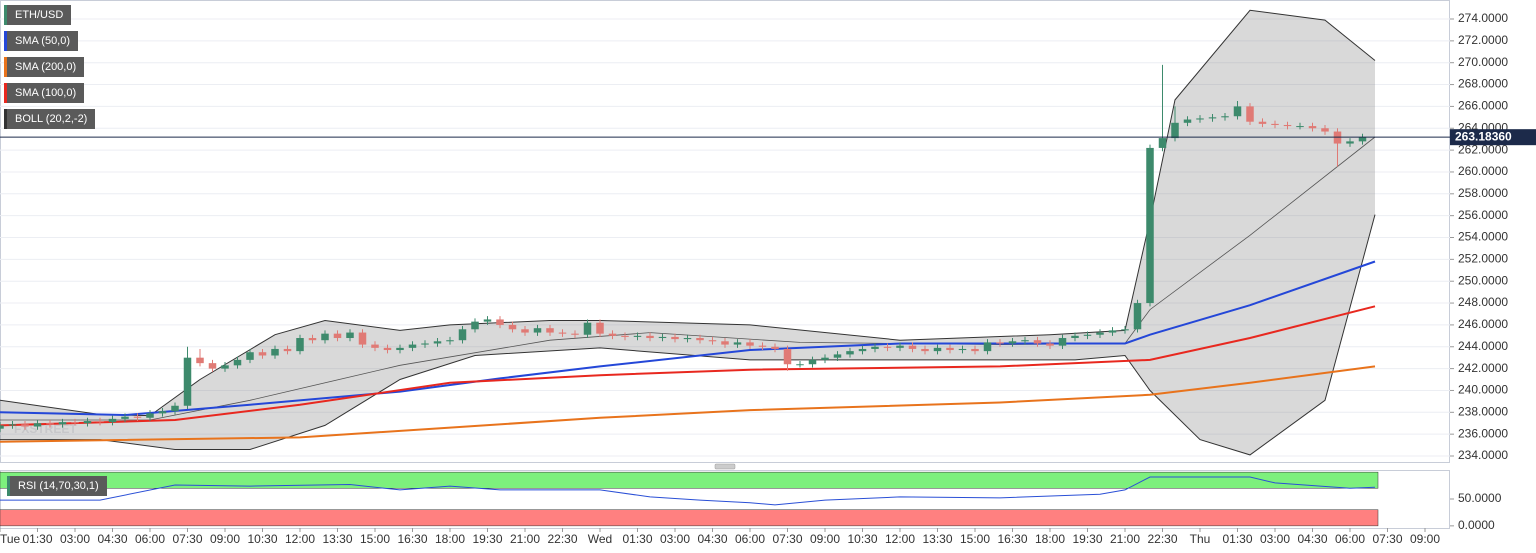 The width and height of the screenshot is (1536, 553). I want to click on y-tick-label: 246.0000, so click(1483, 324).